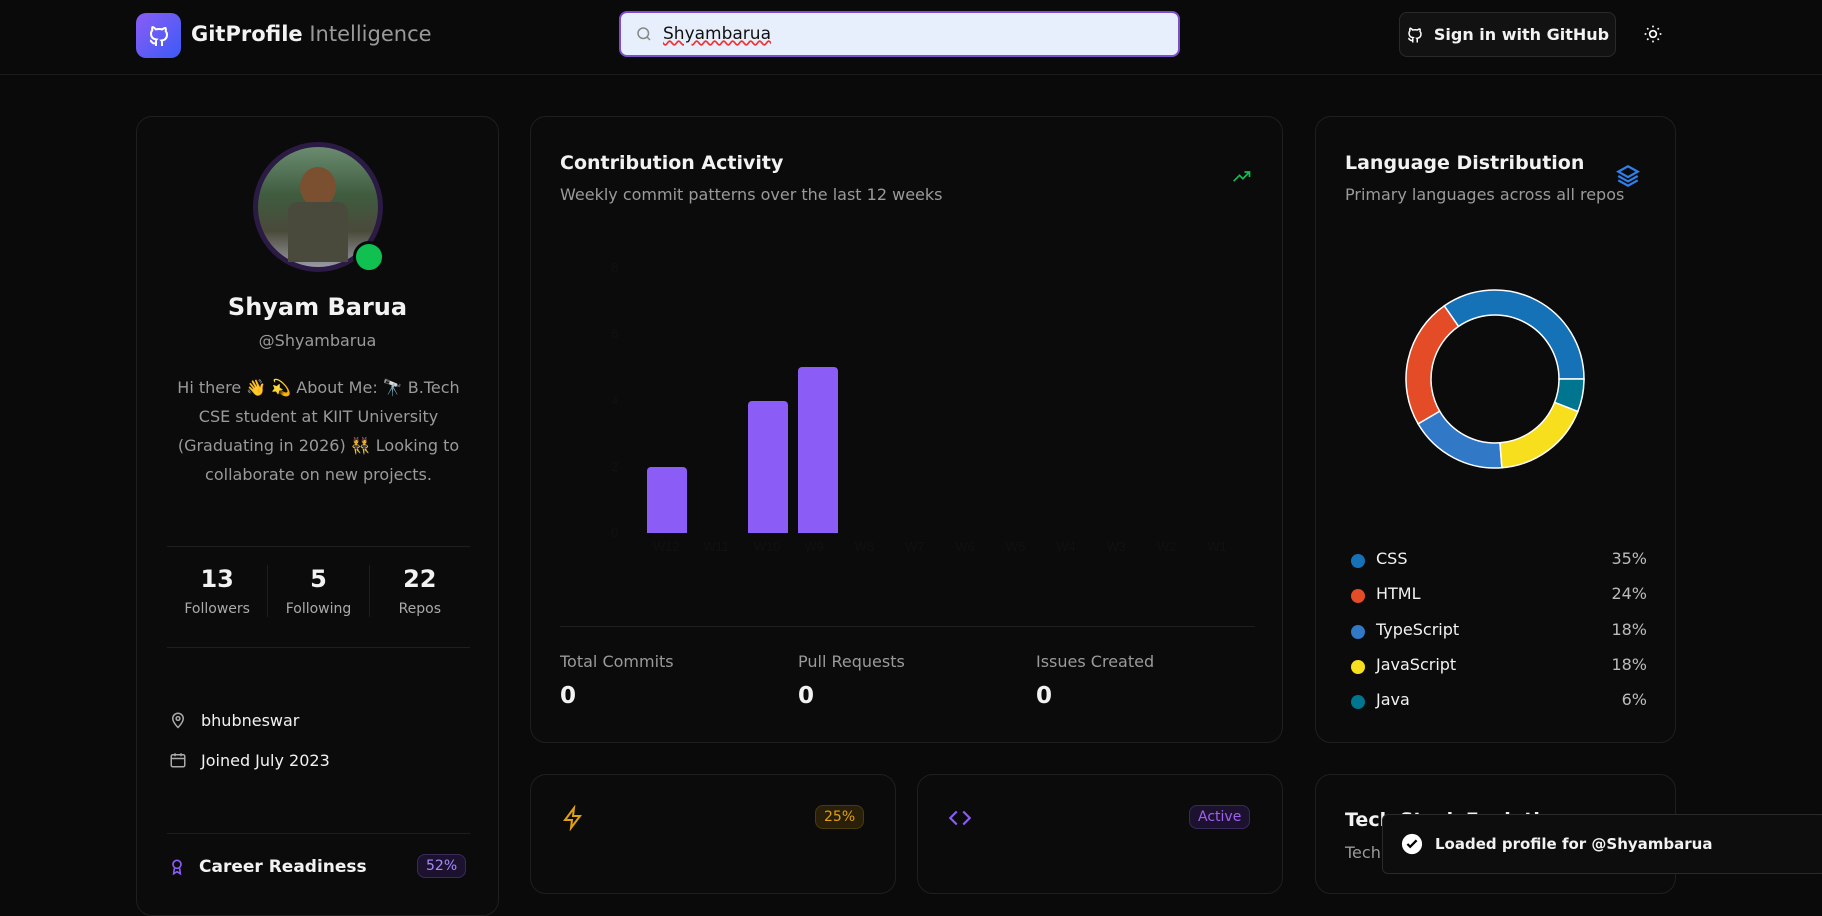  What do you see at coordinates (572, 818) in the screenshot?
I see `lightning-icon` at bounding box center [572, 818].